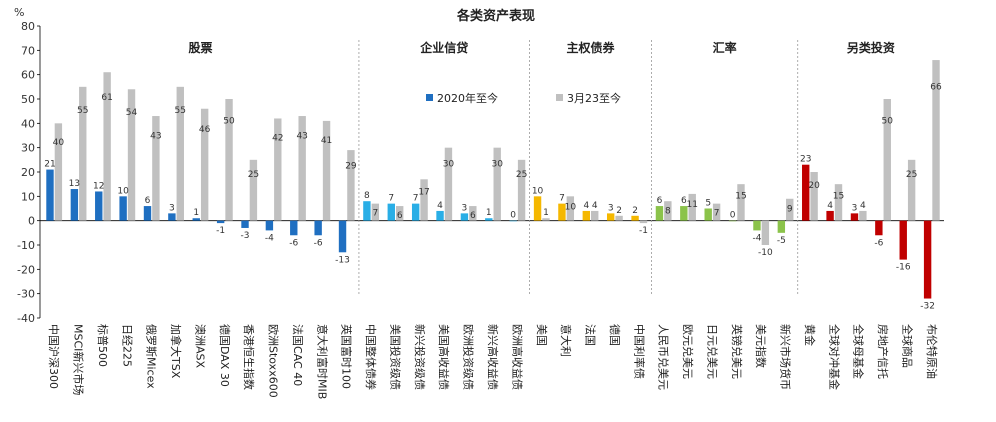 This screenshot has width=996, height=422. Describe the element at coordinates (493, 357) in the screenshot. I see `category-label: 新兴高收益债` at that location.